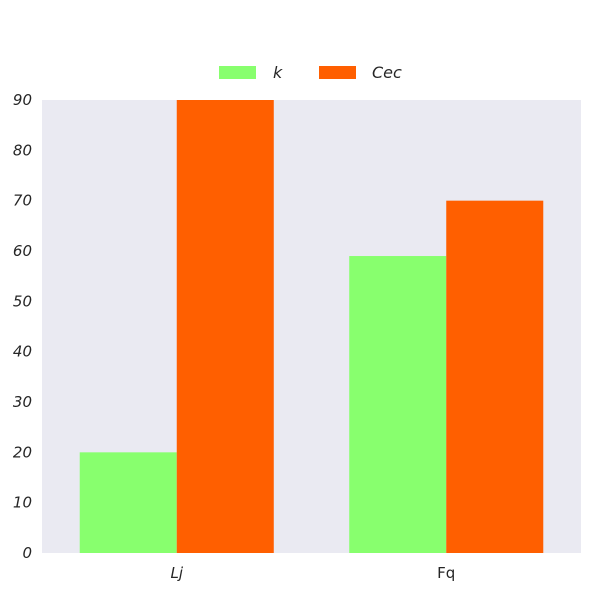 This screenshot has height=592, width=592. I want to click on legend-swatch-cec, so click(337, 72).